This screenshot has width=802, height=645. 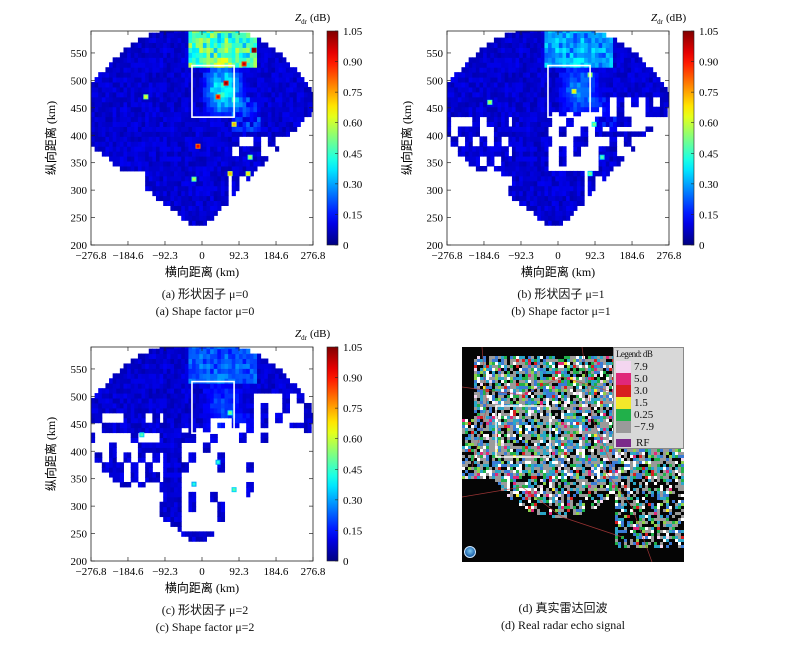 I want to click on radar-legend-entry: 0.25, so click(x=635, y=415).